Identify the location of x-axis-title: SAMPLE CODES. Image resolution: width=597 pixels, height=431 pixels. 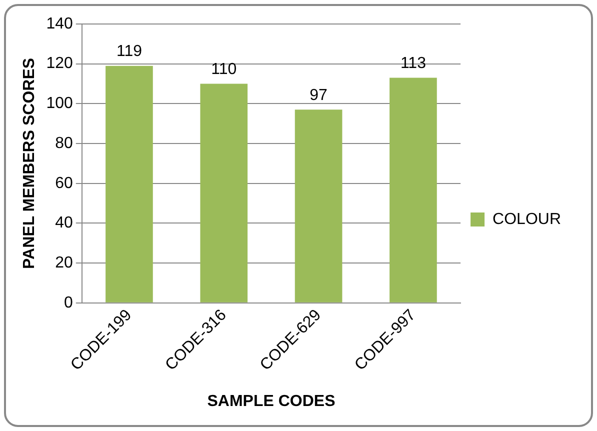
(271, 401).